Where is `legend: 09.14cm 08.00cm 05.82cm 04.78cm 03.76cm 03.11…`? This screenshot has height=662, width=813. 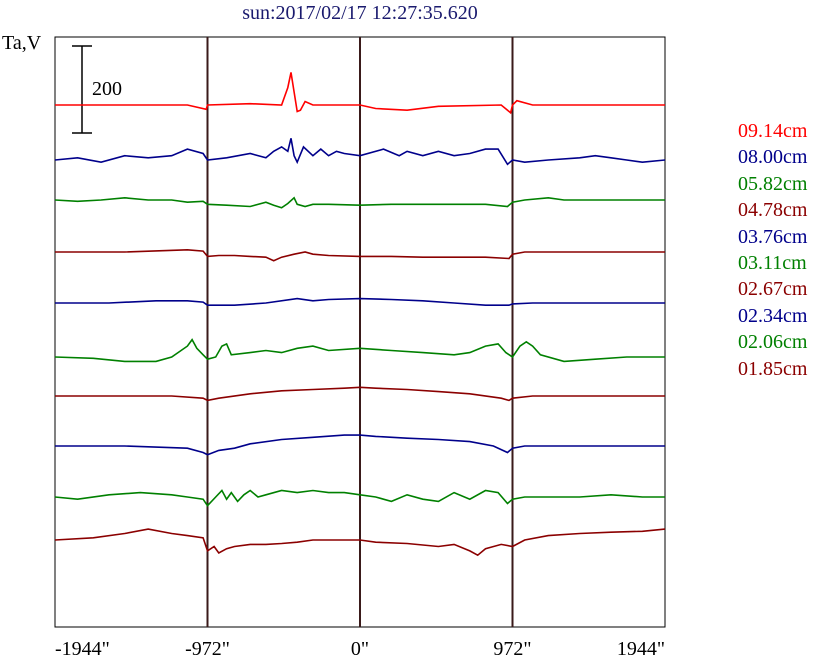
legend: 09.14cm 08.00cm 05.82cm 04.78cm 03.76cm 03.11… is located at coordinates (775, 250).